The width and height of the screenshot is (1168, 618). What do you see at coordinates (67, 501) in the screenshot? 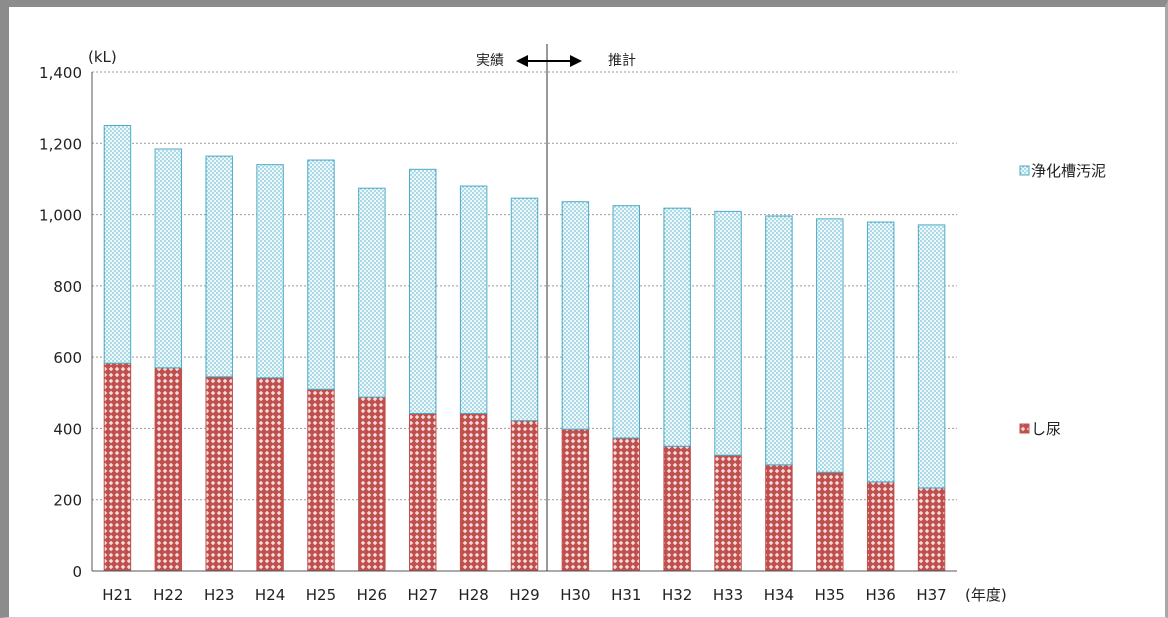
I see `y-tick-label: 200` at bounding box center [67, 501].